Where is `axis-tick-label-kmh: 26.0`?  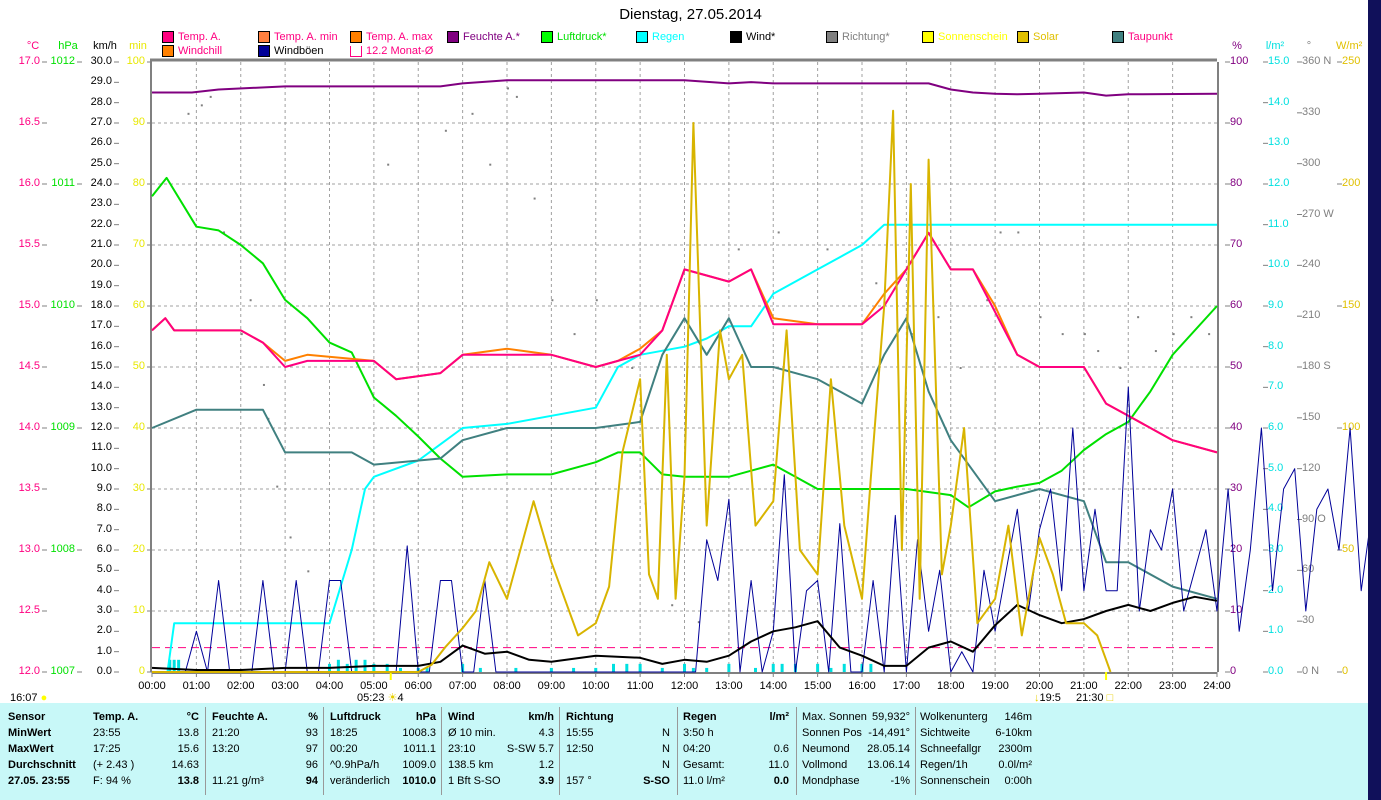
axis-tick-label-kmh: 26.0 is located at coordinates (101, 142).